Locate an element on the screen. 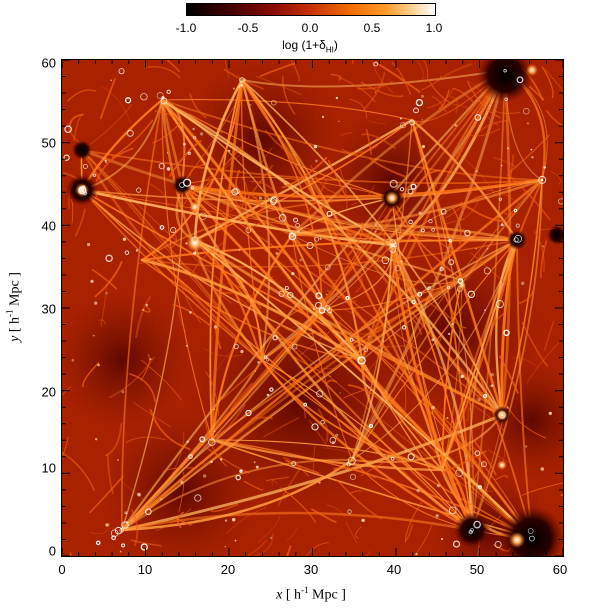 This screenshot has height=610, width=599. y-tick-label: 60 is located at coordinates (48, 63).